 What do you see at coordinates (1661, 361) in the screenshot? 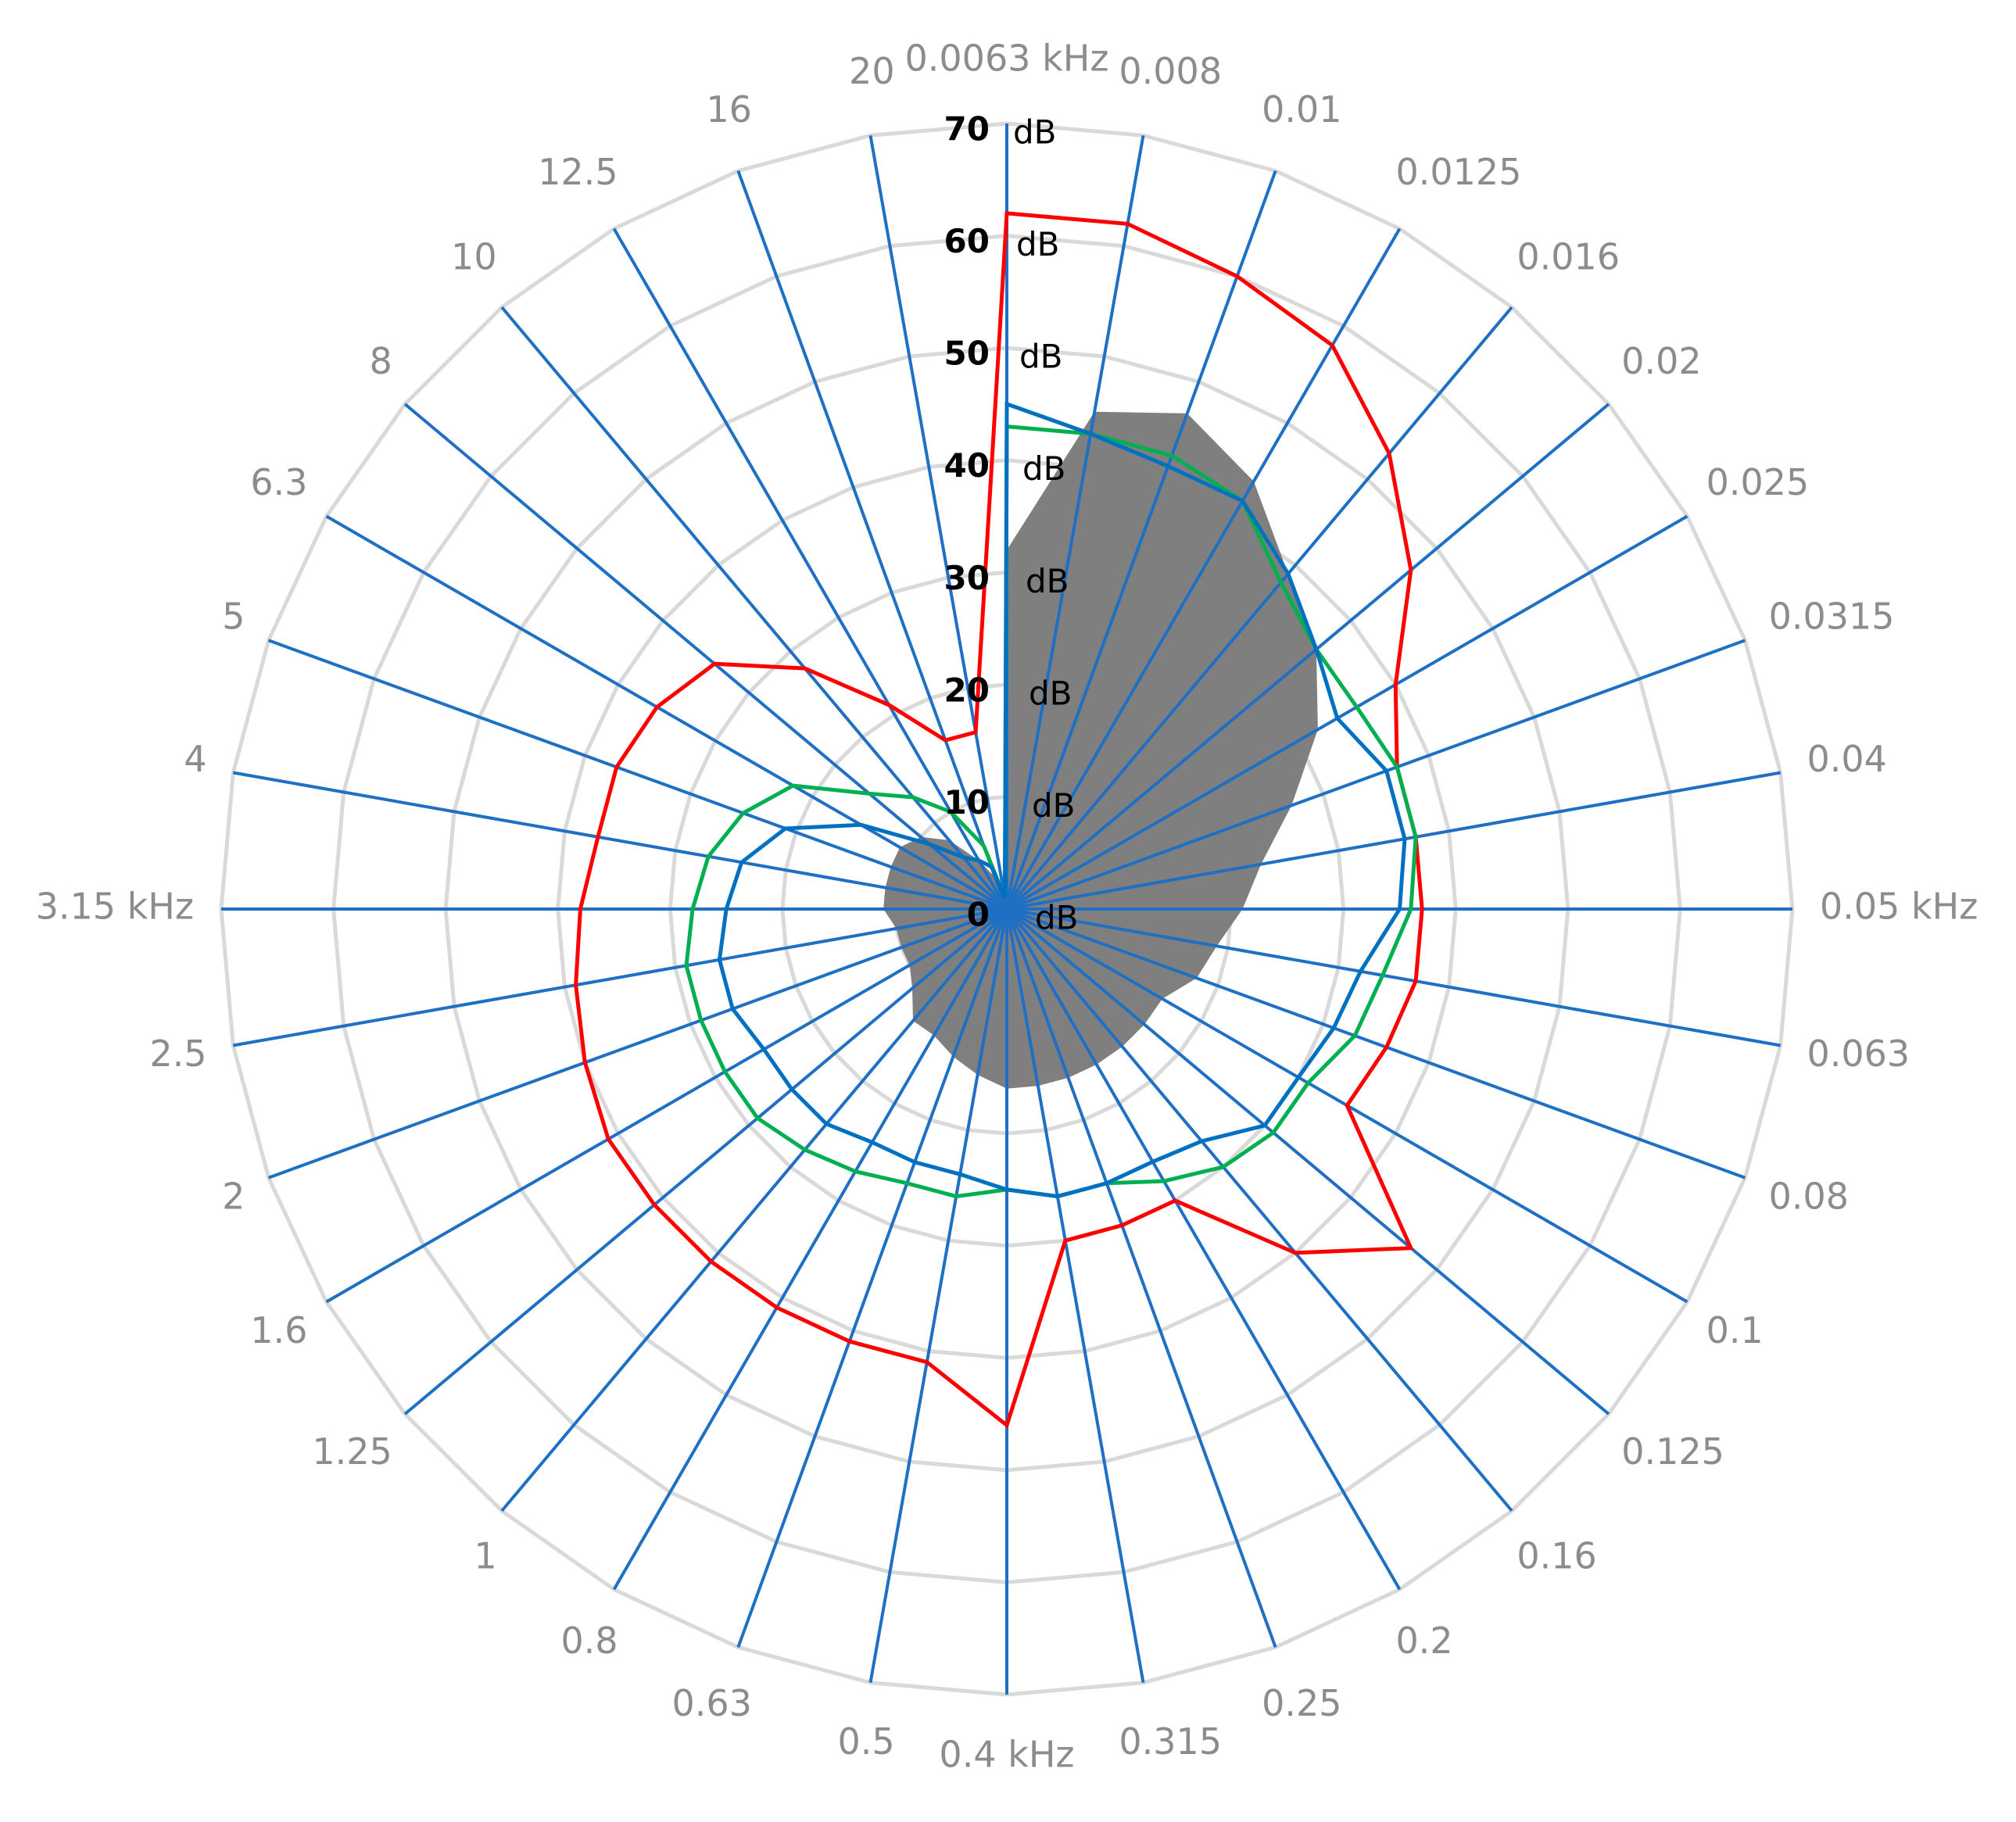
I see `category-label: 0.02` at bounding box center [1661, 361].